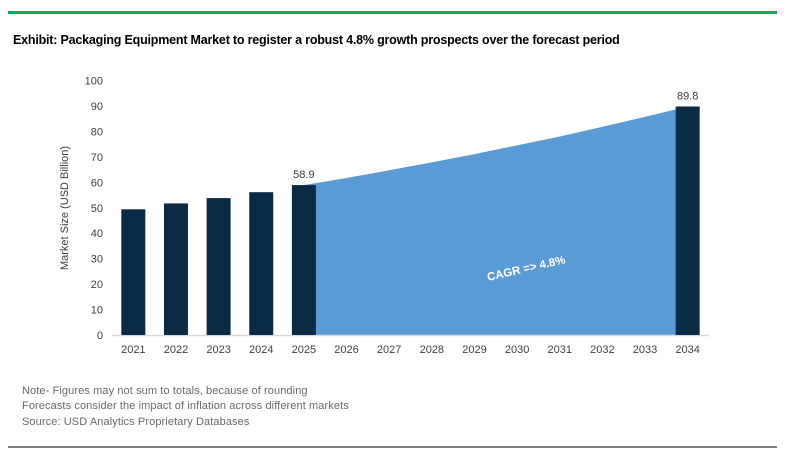  What do you see at coordinates (392, 447) in the screenshot?
I see `bottom-rule` at bounding box center [392, 447].